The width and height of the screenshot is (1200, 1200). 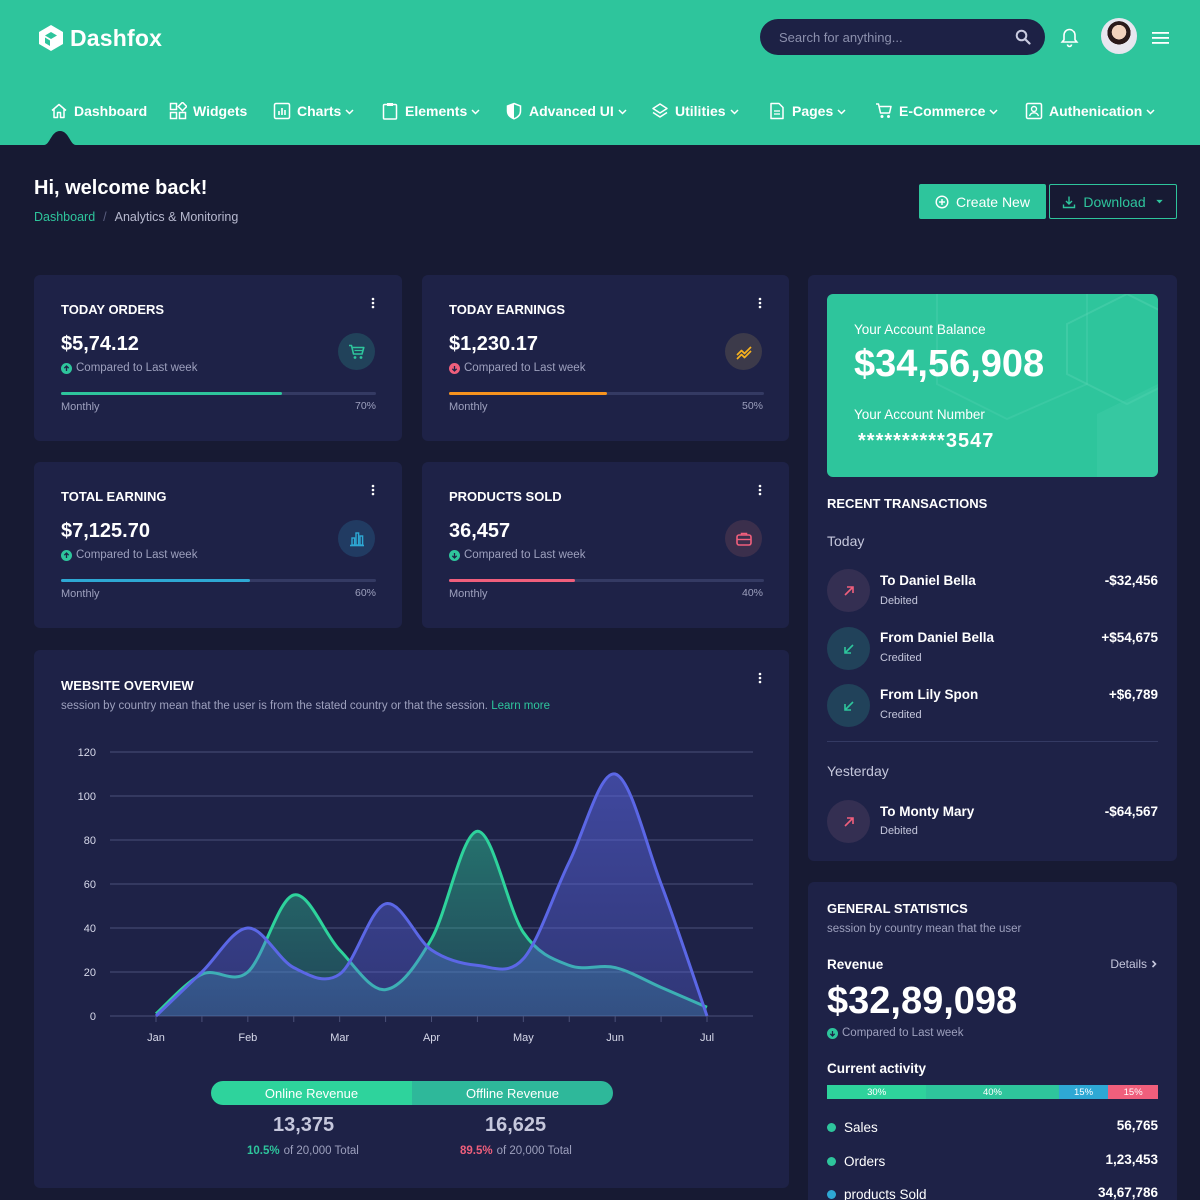 I want to click on stat-value: 36,457, so click(x=480, y=531).